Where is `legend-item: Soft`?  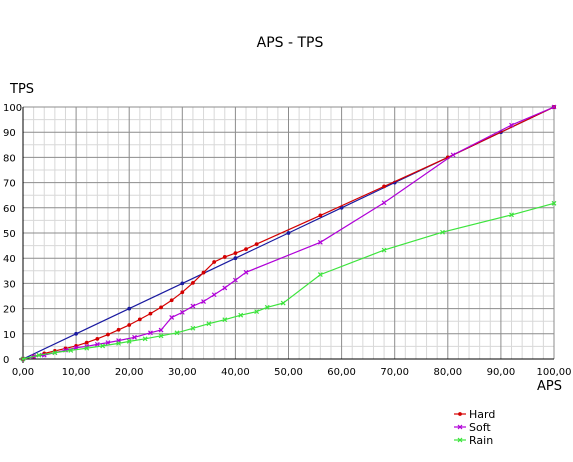 legend-item: Soft is located at coordinates (472, 427).